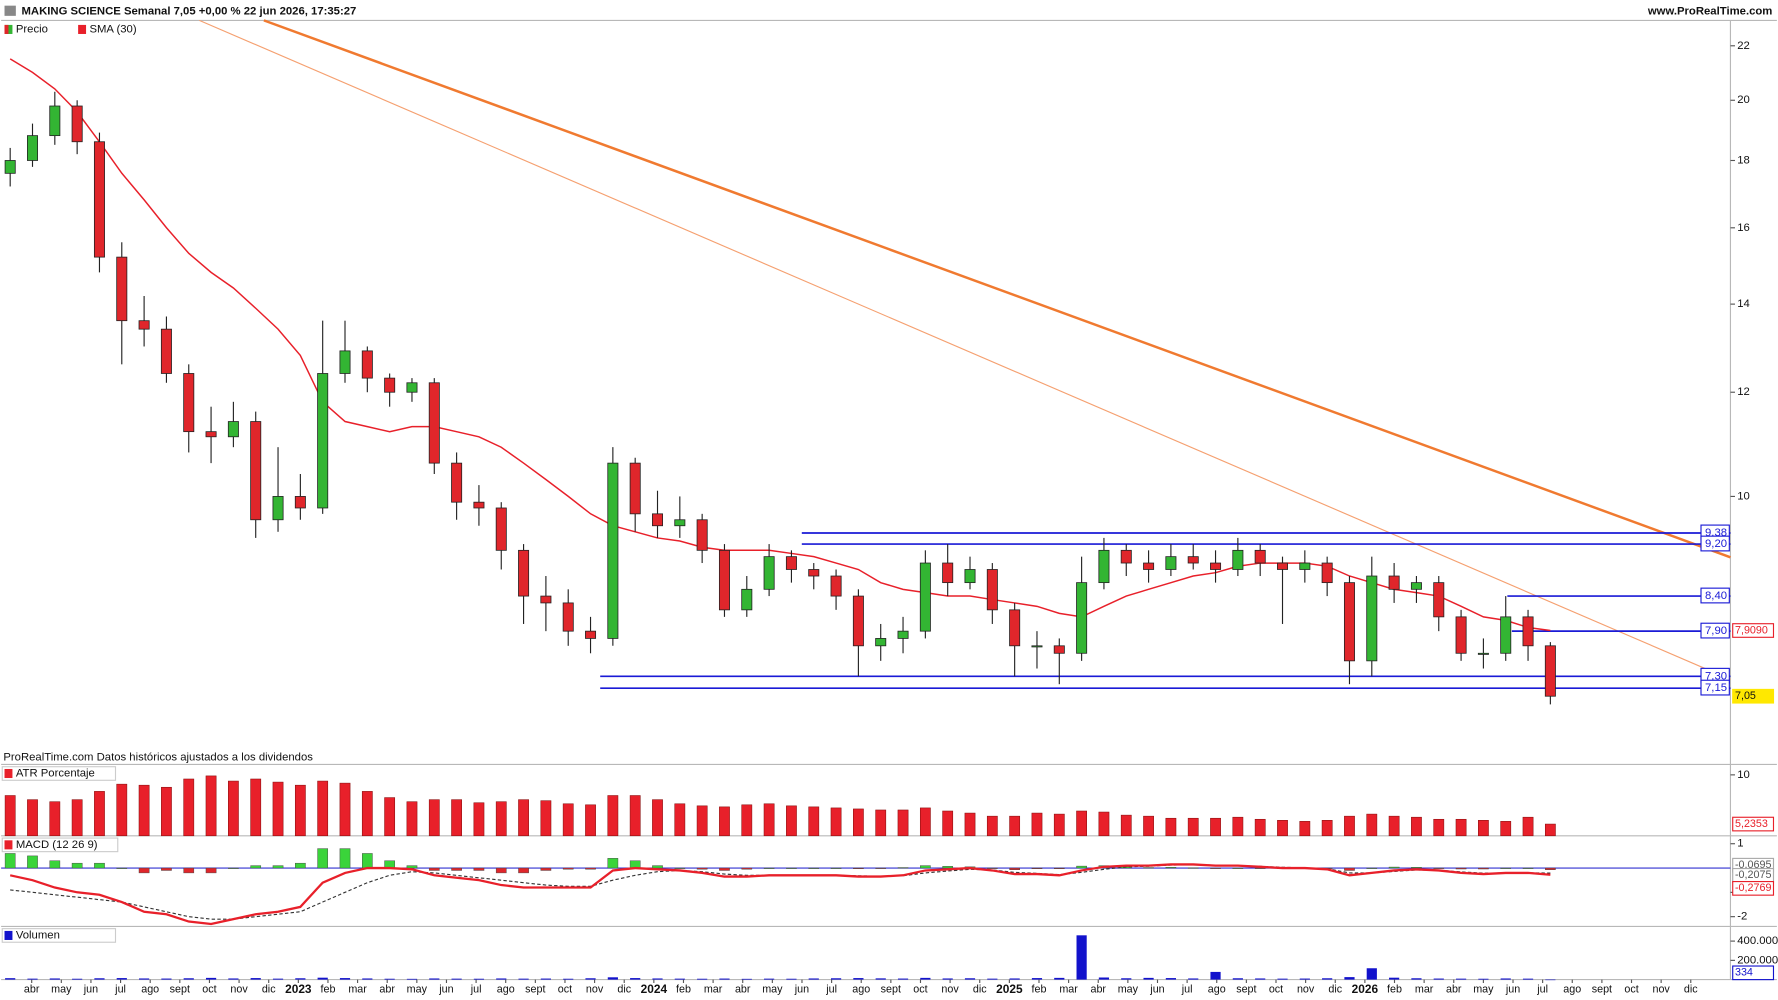 The image size is (1778, 1000). What do you see at coordinates (417, 990) in the screenshot?
I see `x-tick-label: may` at bounding box center [417, 990].